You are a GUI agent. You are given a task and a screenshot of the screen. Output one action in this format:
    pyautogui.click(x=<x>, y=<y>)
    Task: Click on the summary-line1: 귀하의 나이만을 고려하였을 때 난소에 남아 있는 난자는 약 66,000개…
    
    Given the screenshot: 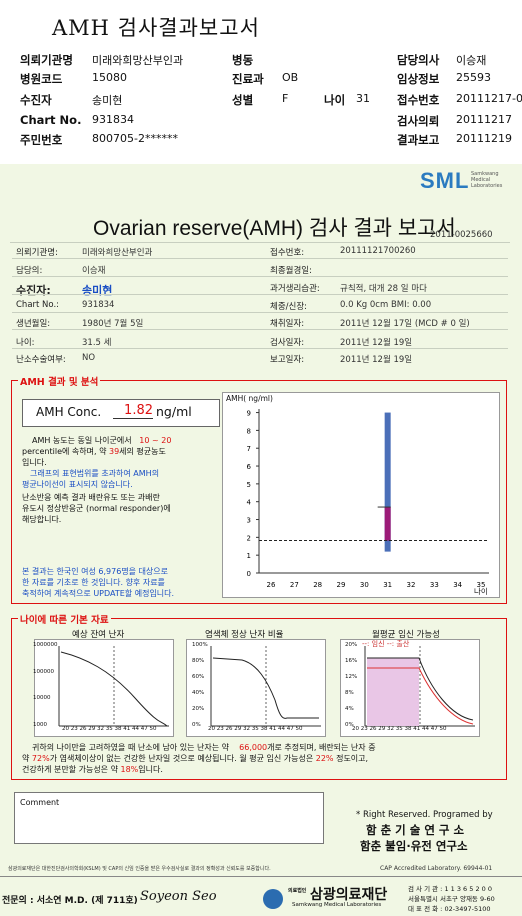 What is the action you would take?
    pyautogui.click(x=204, y=747)
    